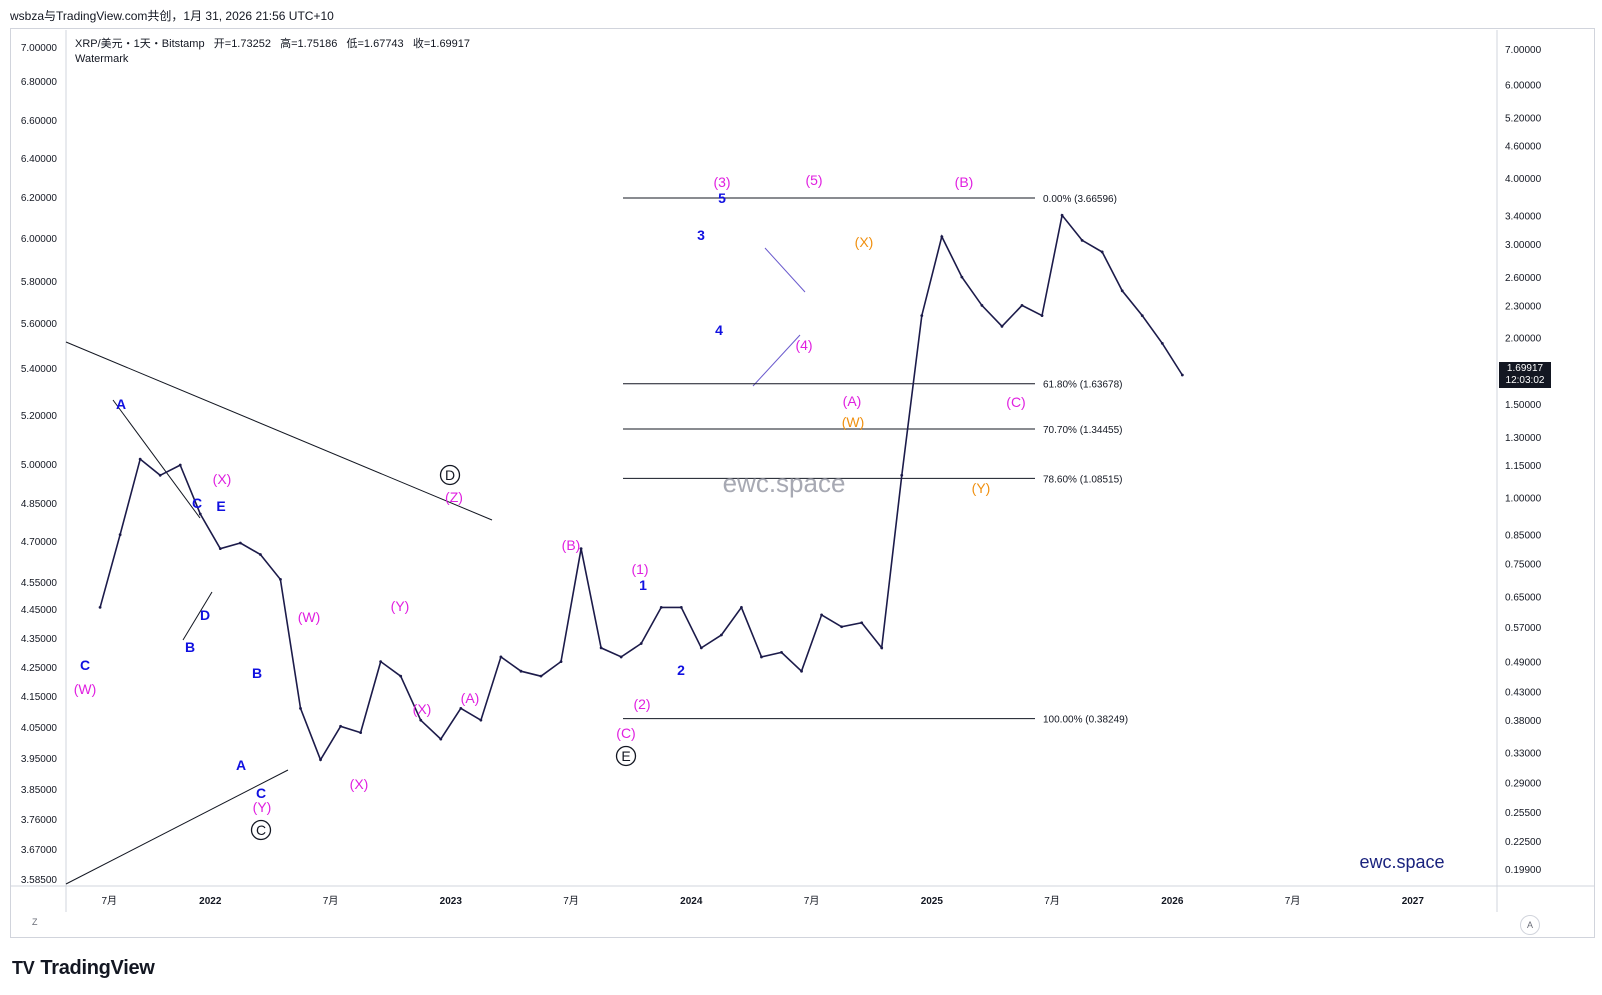 The image size is (1602, 995). What do you see at coordinates (641, 704) in the screenshot?
I see `wave-label: (2)` at bounding box center [641, 704].